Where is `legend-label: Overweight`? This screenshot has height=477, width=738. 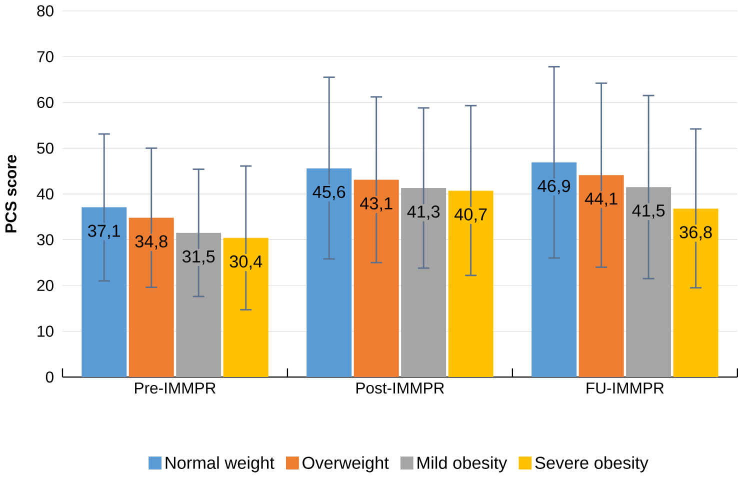
legend-label: Overweight is located at coordinates (345, 464).